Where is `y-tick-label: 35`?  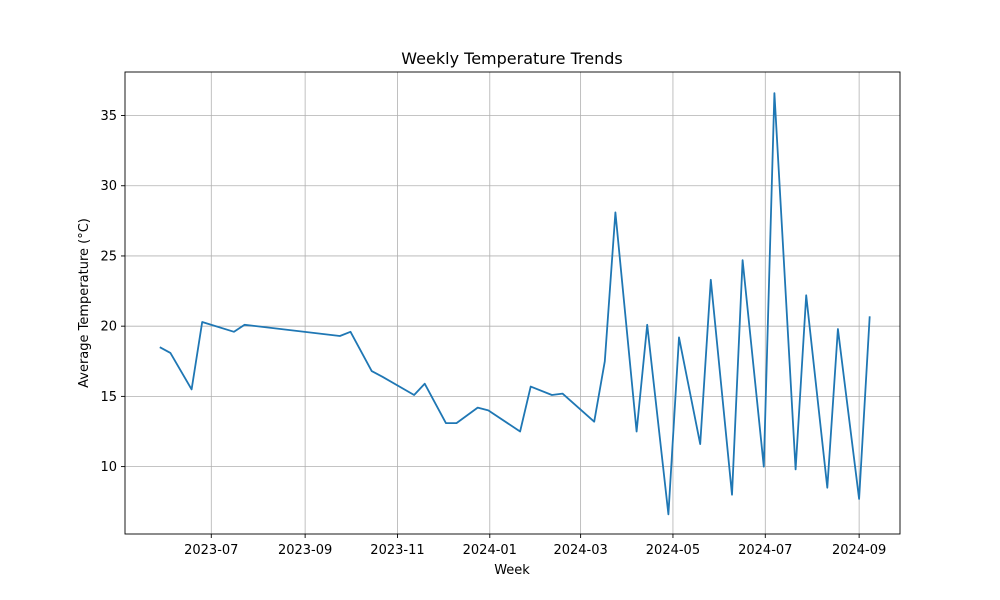 y-tick-label: 35 is located at coordinates (108, 116).